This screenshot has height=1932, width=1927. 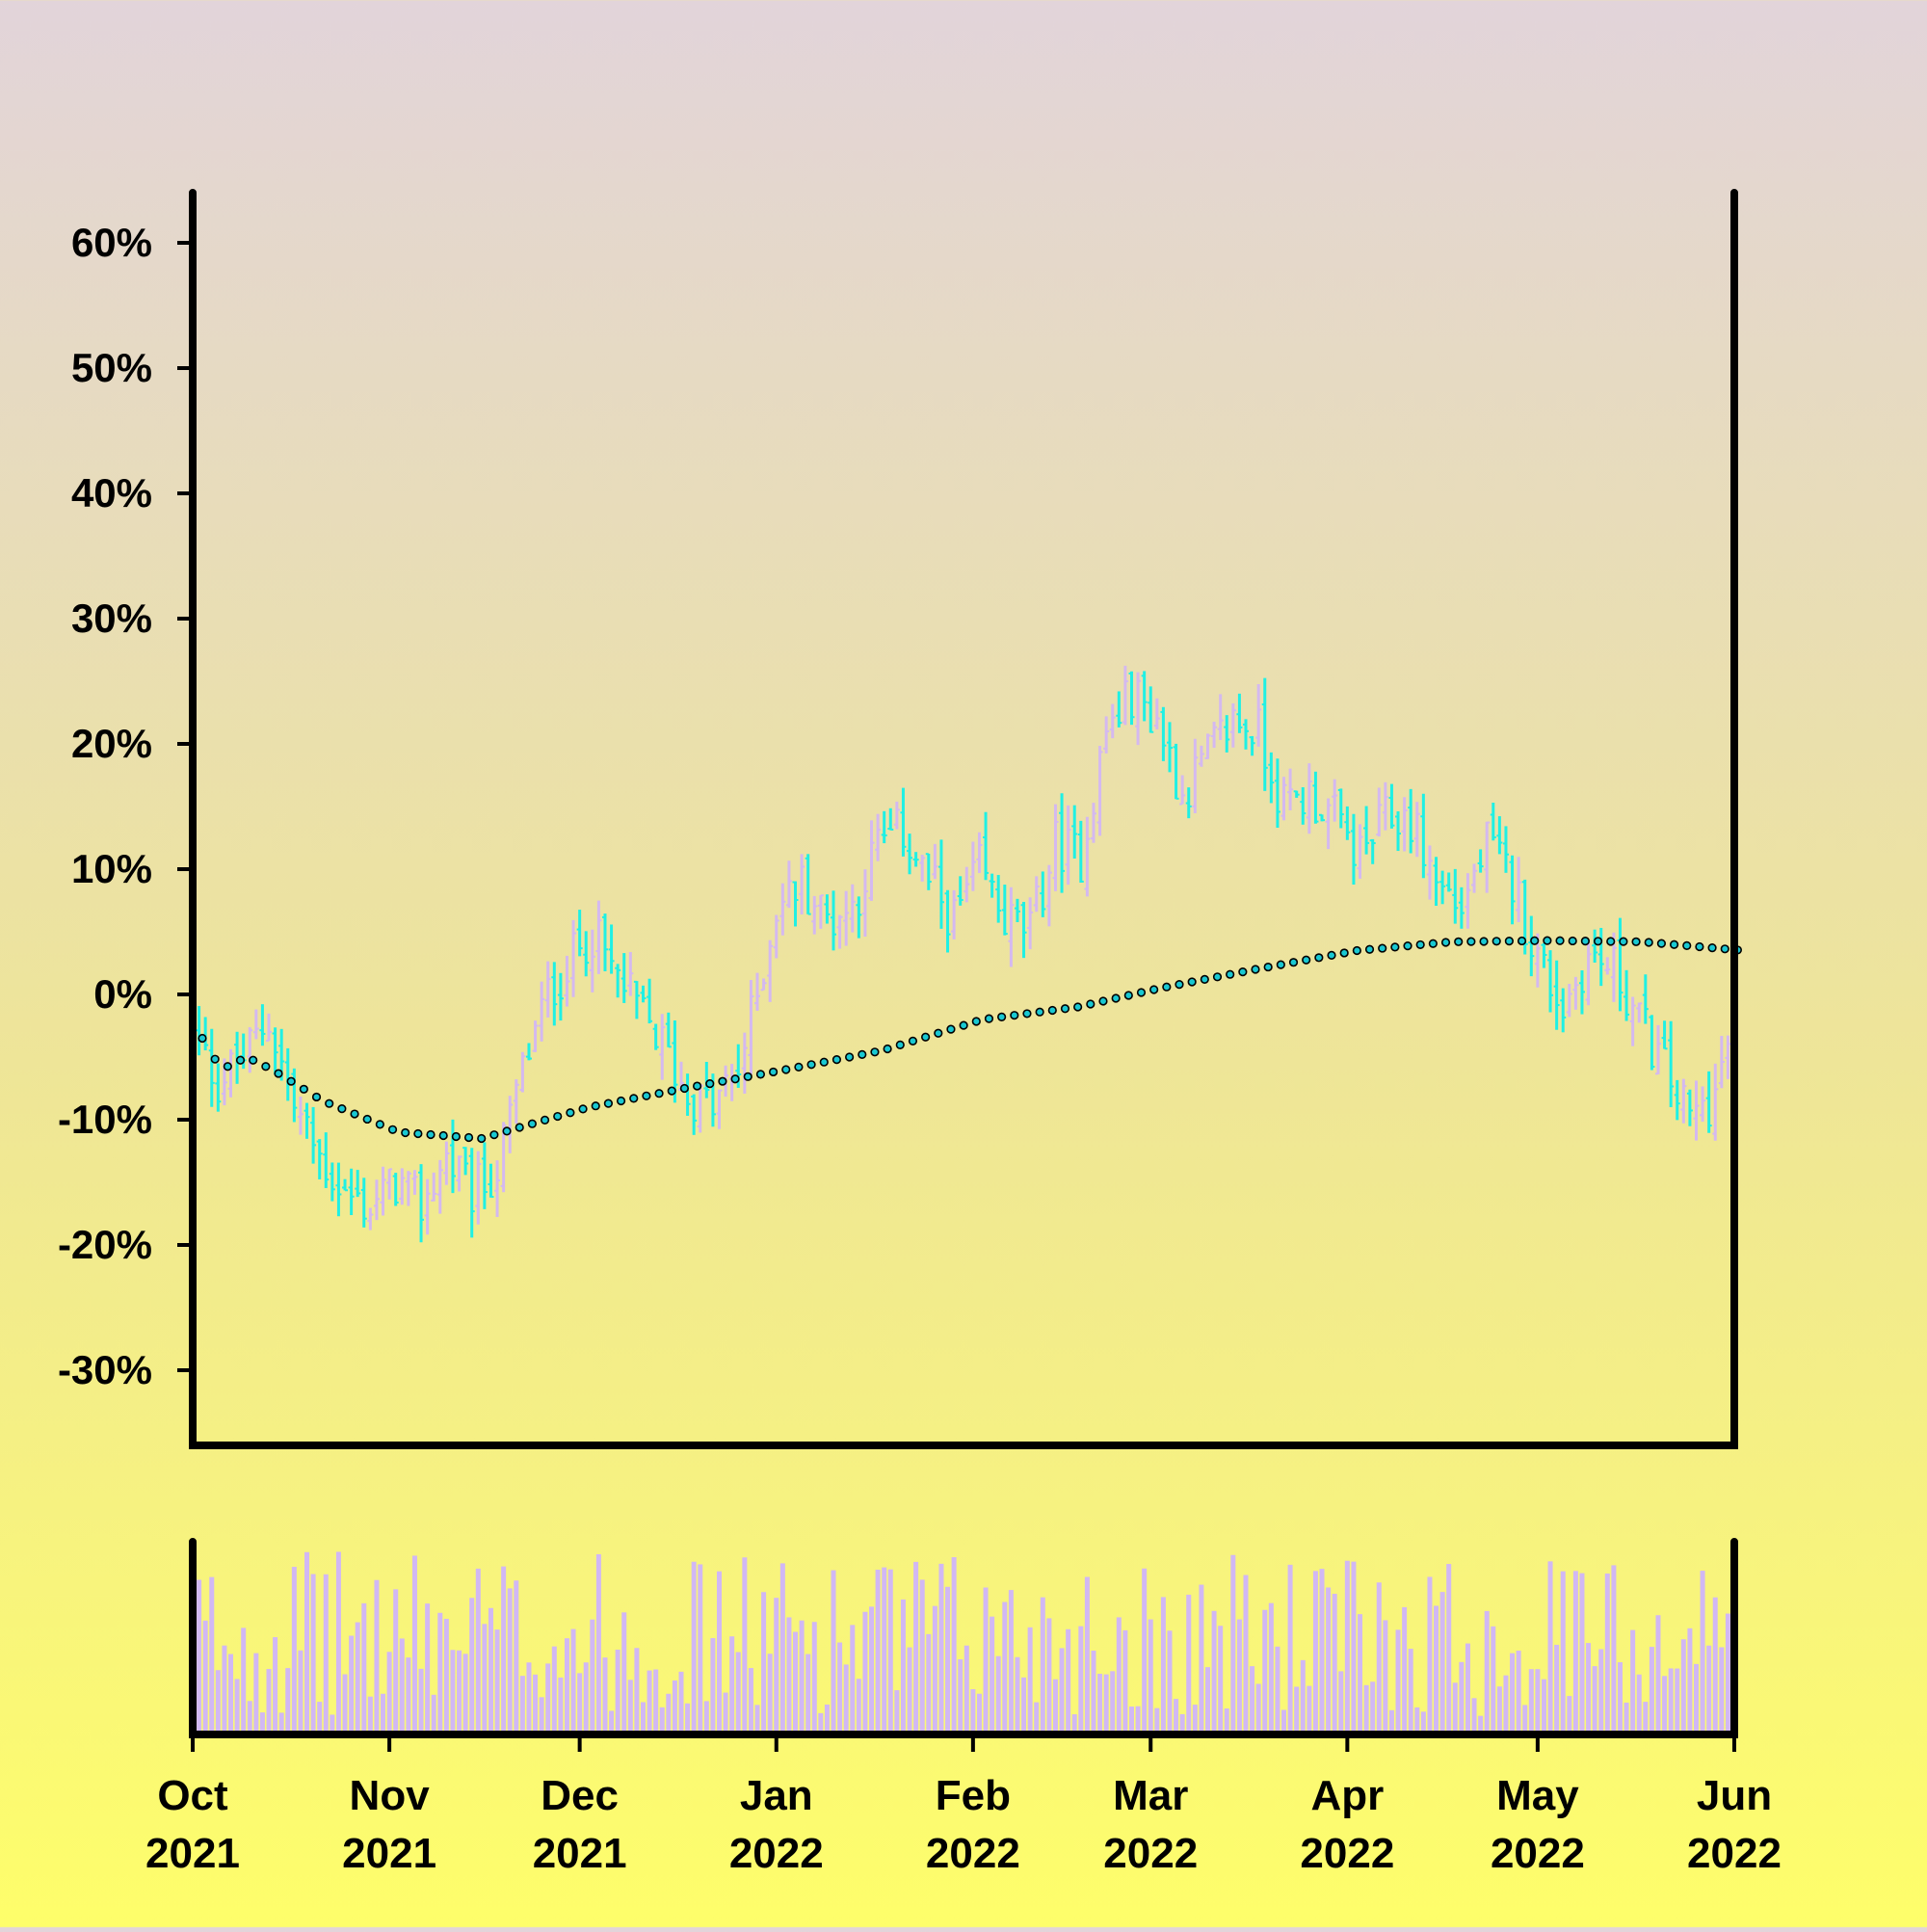 I want to click on moving-average-layer, so click(x=970, y=1040).